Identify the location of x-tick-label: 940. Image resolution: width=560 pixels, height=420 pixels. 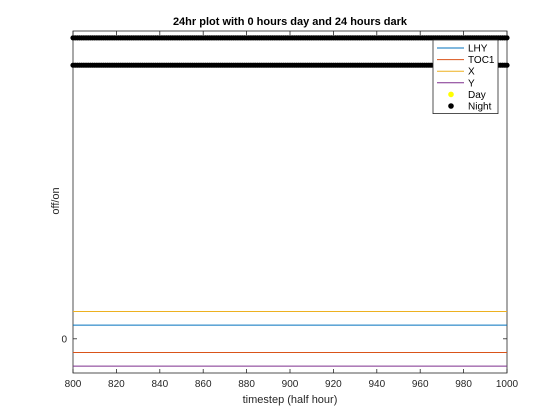
(376, 384).